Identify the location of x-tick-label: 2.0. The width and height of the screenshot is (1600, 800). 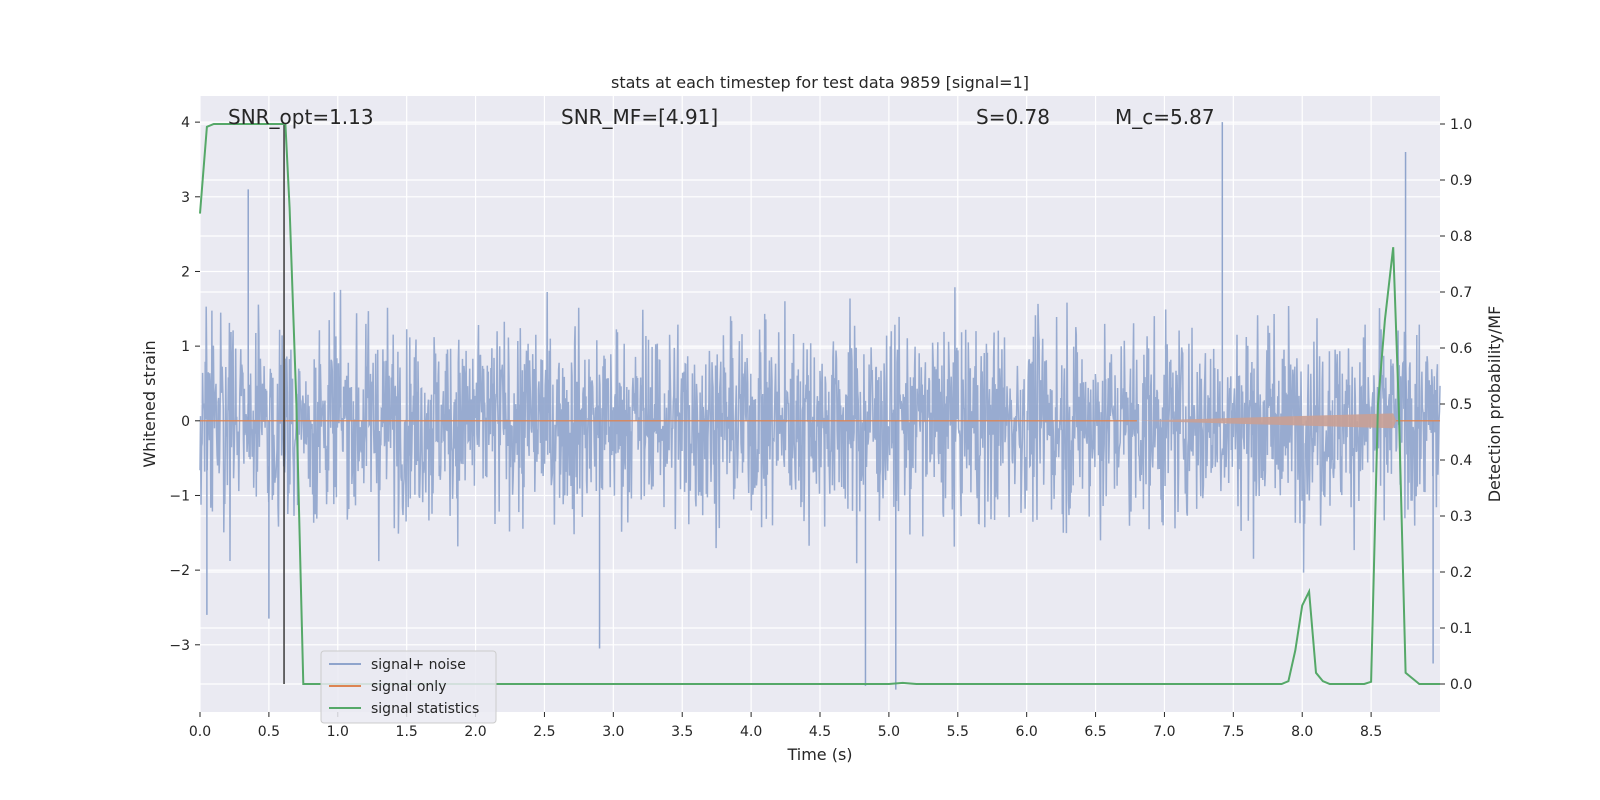
(475, 732).